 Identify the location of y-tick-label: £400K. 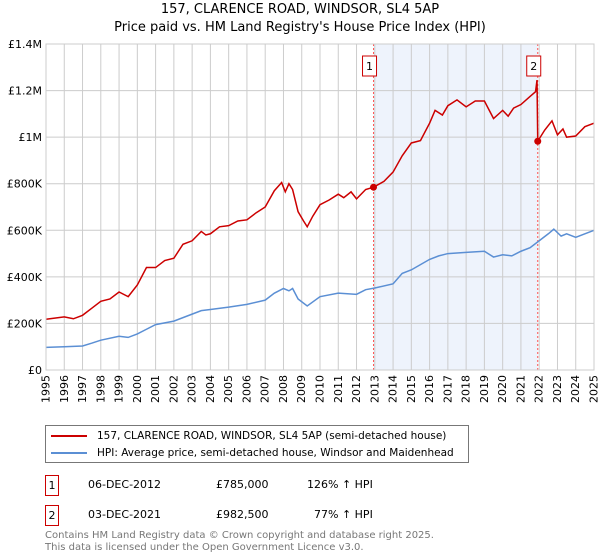
(25, 277).